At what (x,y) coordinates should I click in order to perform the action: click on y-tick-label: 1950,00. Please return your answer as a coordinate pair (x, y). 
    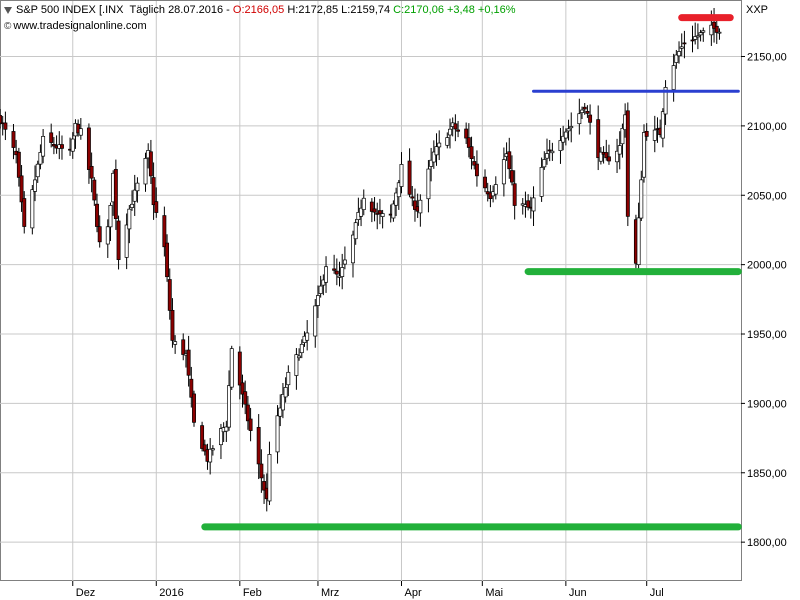
    Looking at the image, I should click on (767, 335).